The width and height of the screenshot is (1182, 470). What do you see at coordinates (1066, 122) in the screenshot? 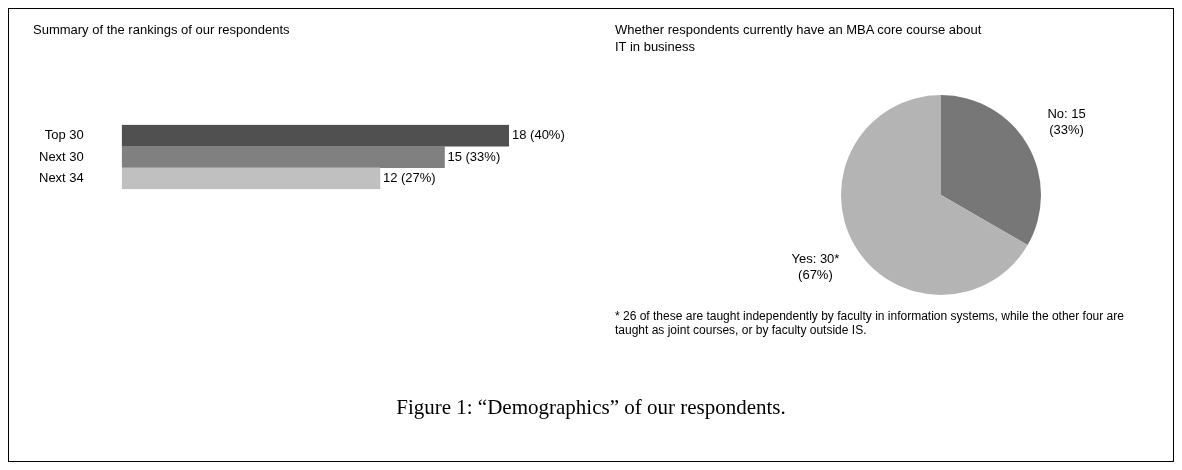
I see `slice-label: No: 15 (33%)` at bounding box center [1066, 122].